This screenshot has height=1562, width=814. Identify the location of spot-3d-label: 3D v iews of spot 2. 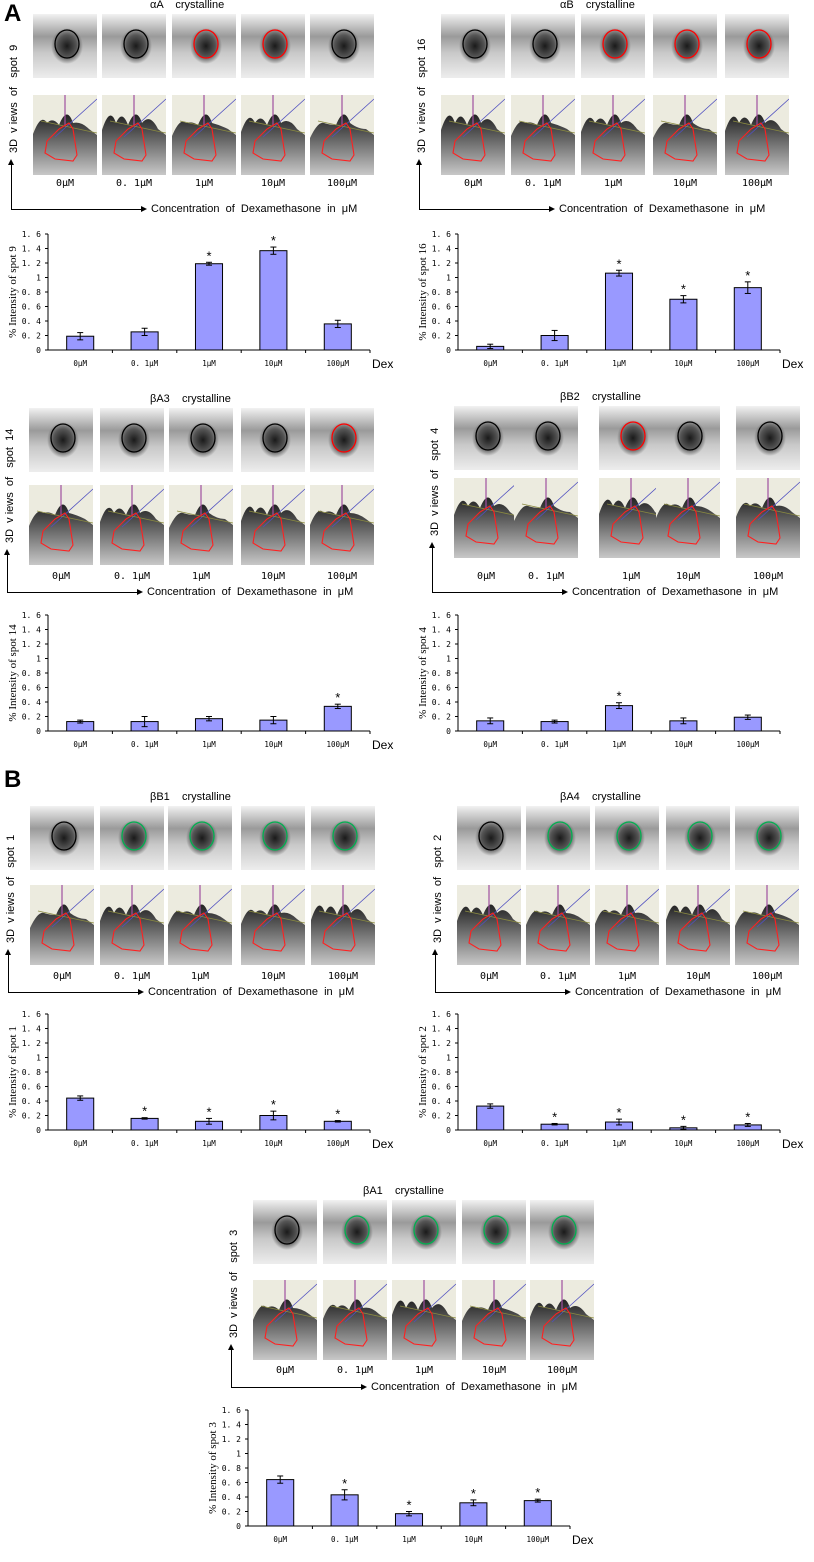
(438, 888).